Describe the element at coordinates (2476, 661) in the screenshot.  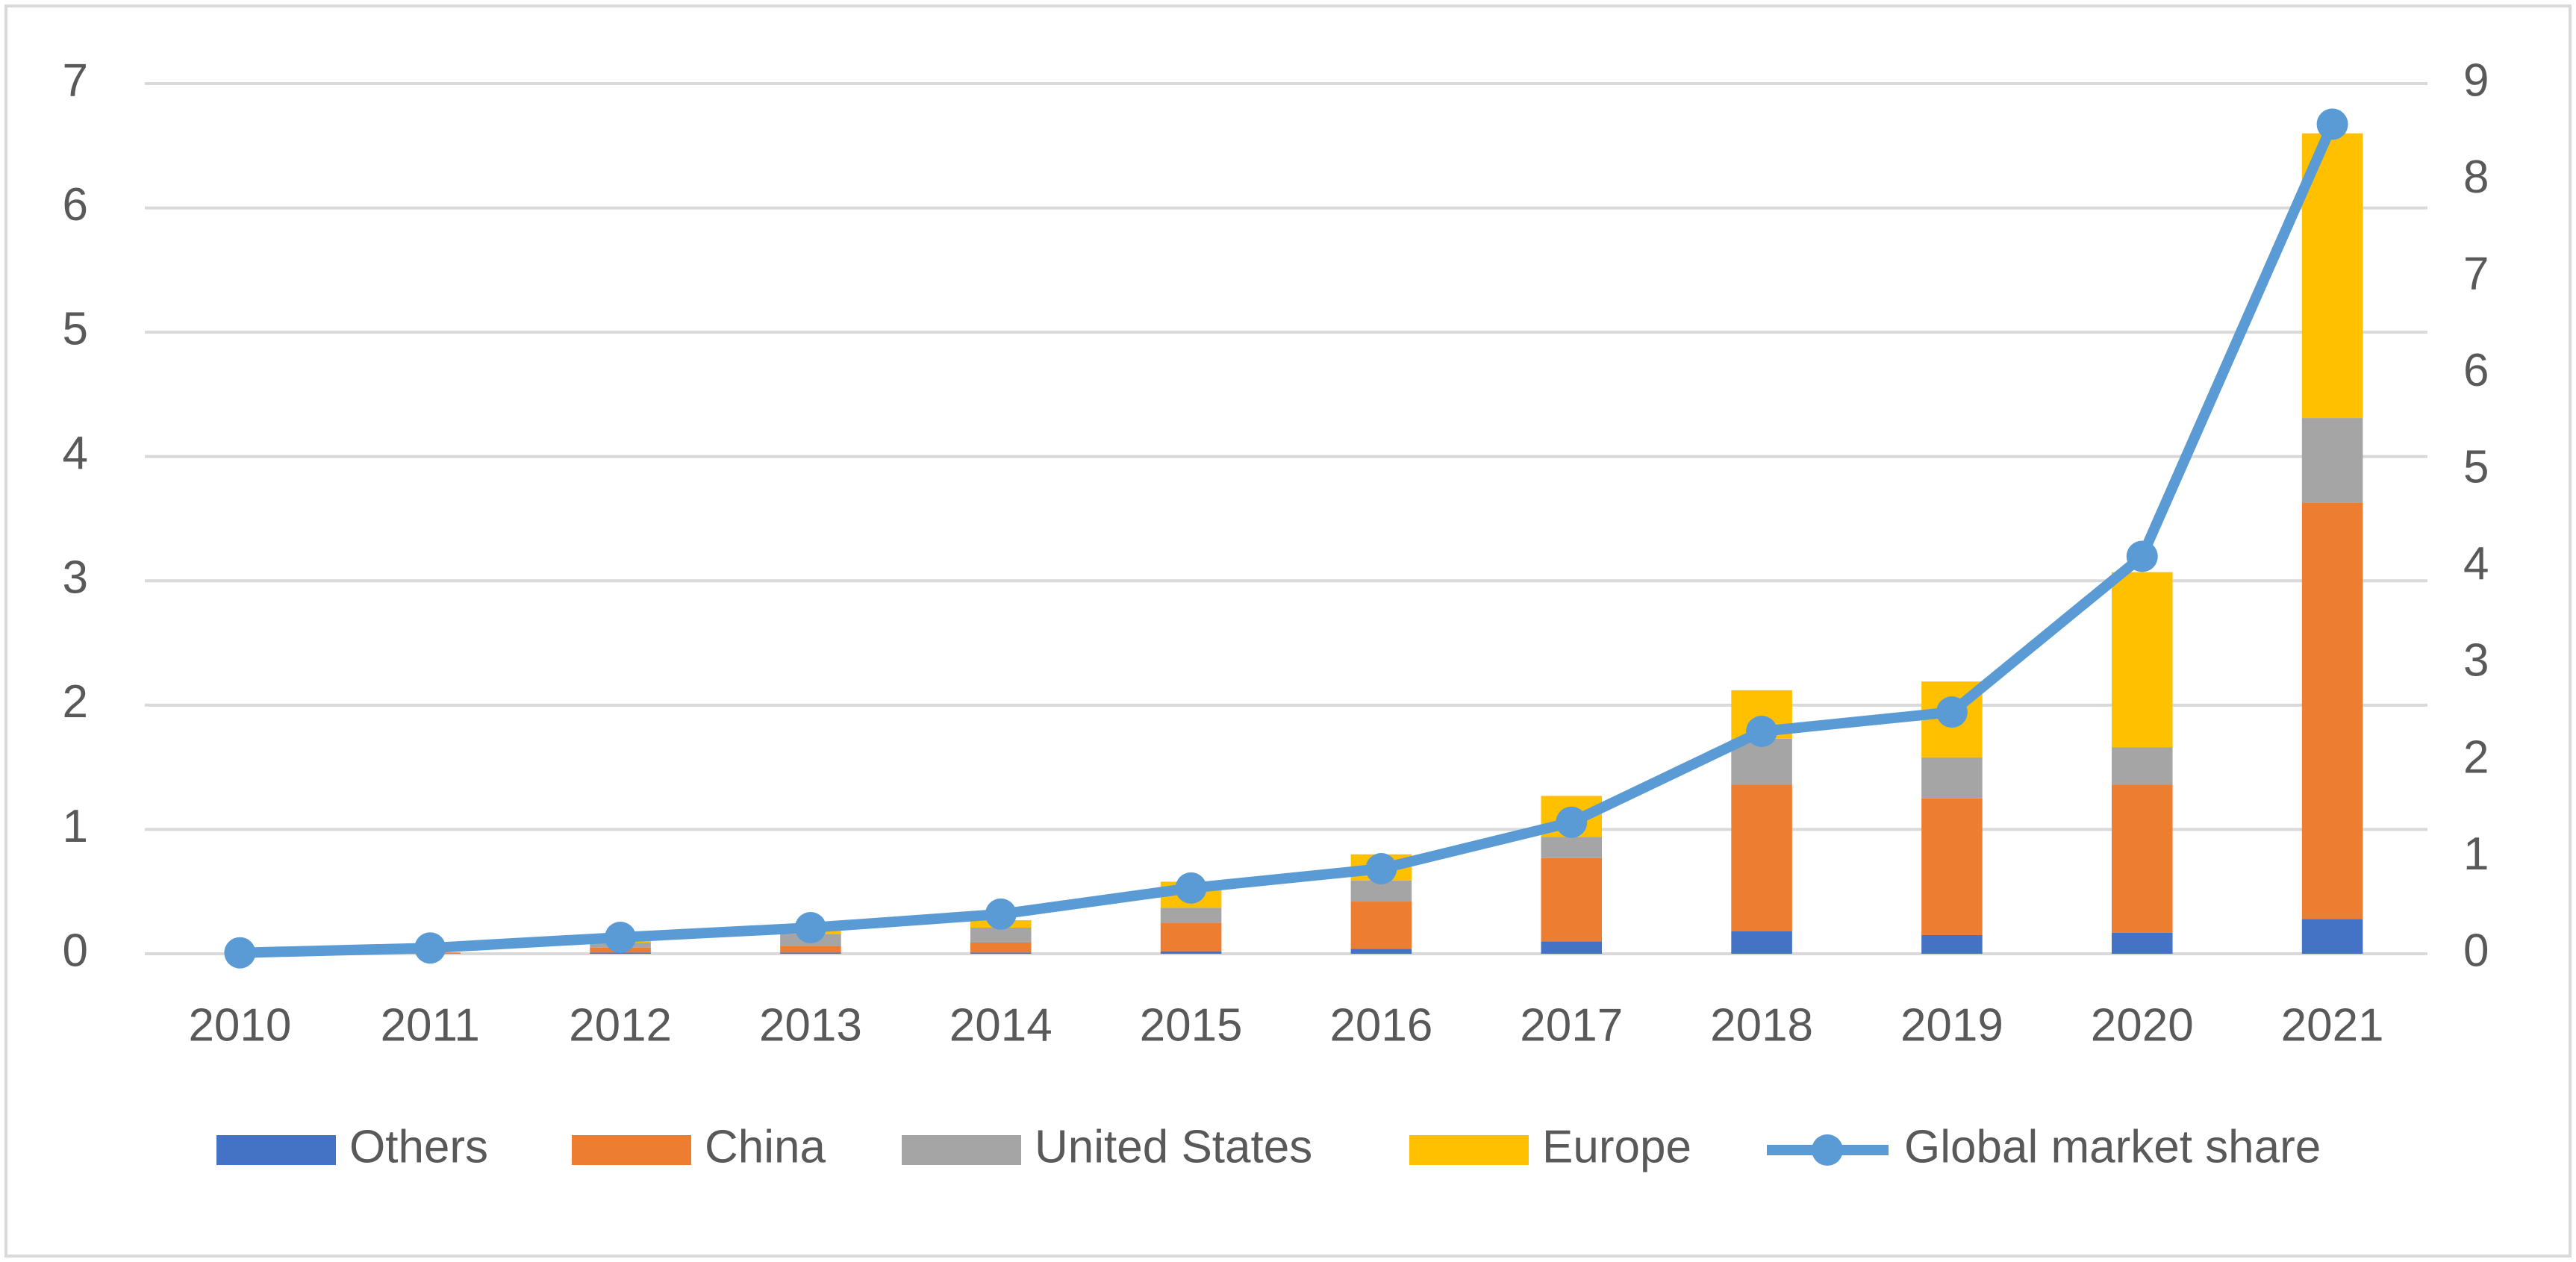
I see `y2-tick-label: 3` at that location.